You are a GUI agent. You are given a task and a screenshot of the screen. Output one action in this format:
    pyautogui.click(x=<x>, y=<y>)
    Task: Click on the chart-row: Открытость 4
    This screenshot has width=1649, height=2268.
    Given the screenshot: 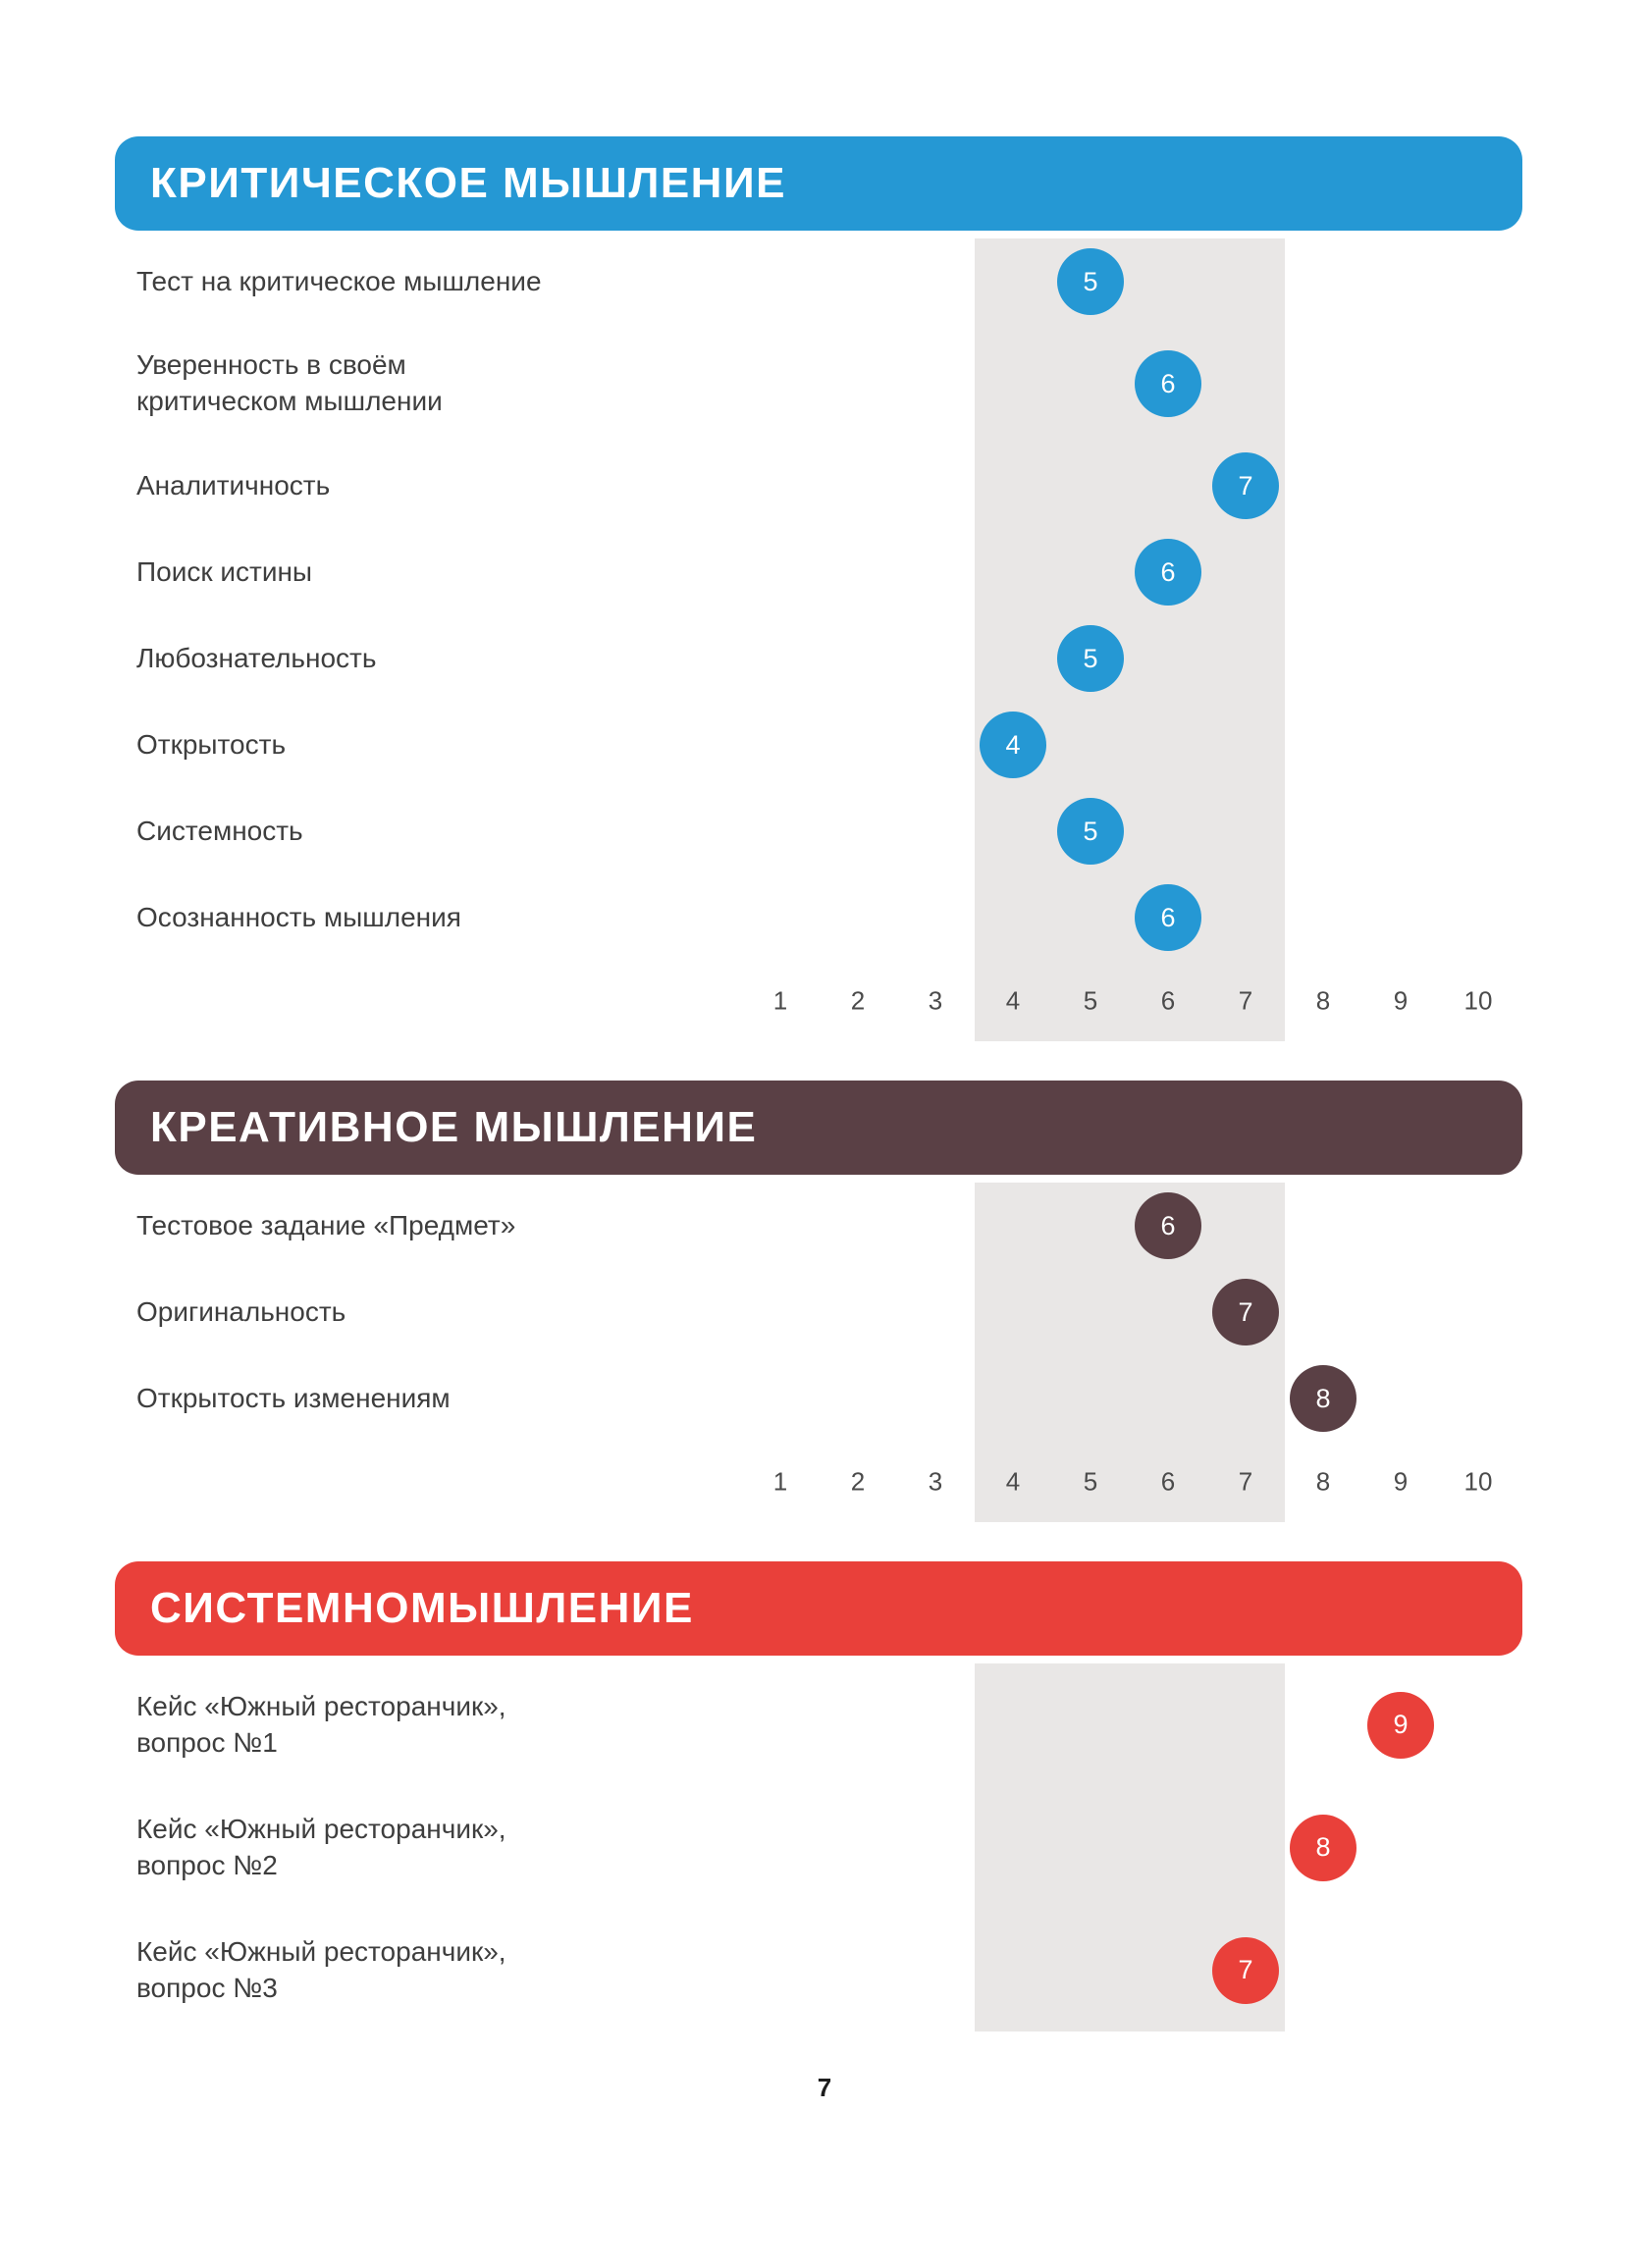 What is the action you would take?
    pyautogui.click(x=818, y=745)
    